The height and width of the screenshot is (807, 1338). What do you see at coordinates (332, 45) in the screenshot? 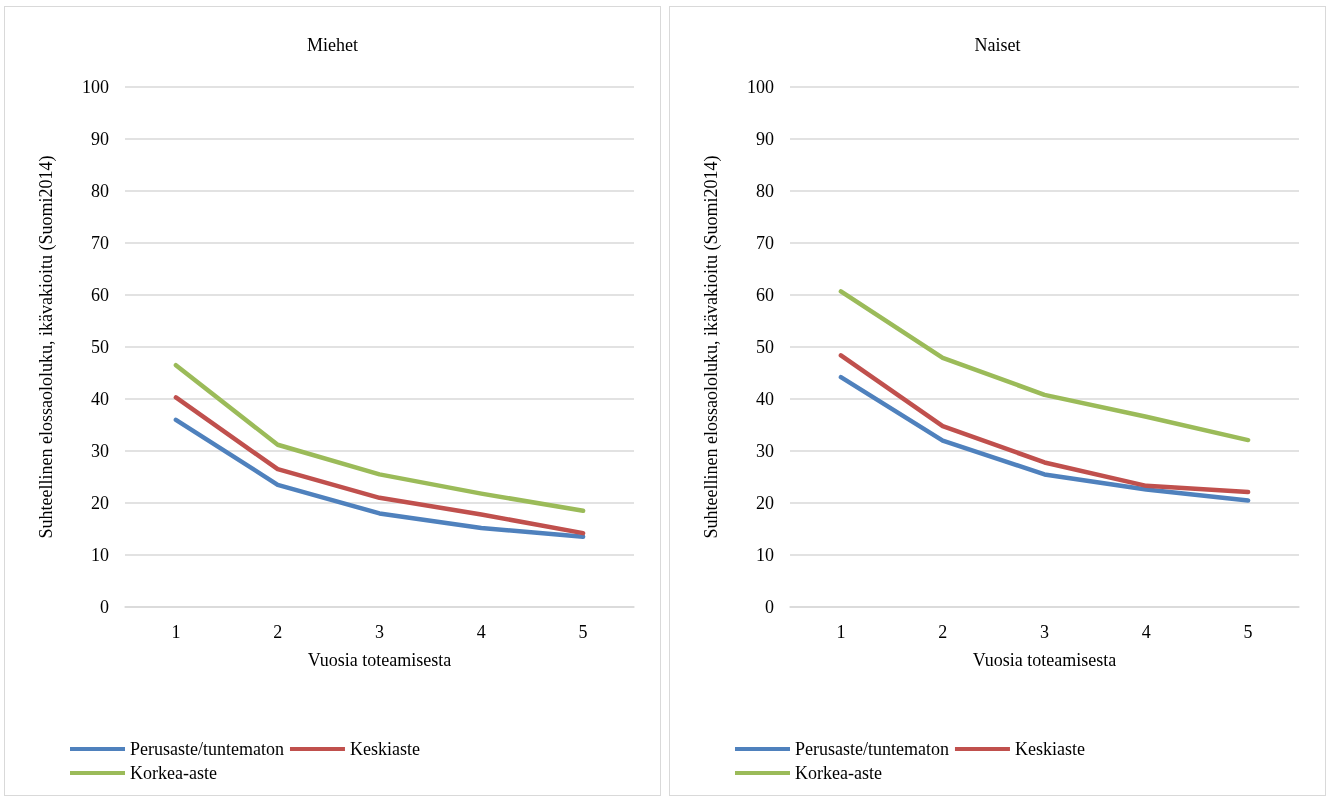
I see `chart-title: Miehet` at bounding box center [332, 45].